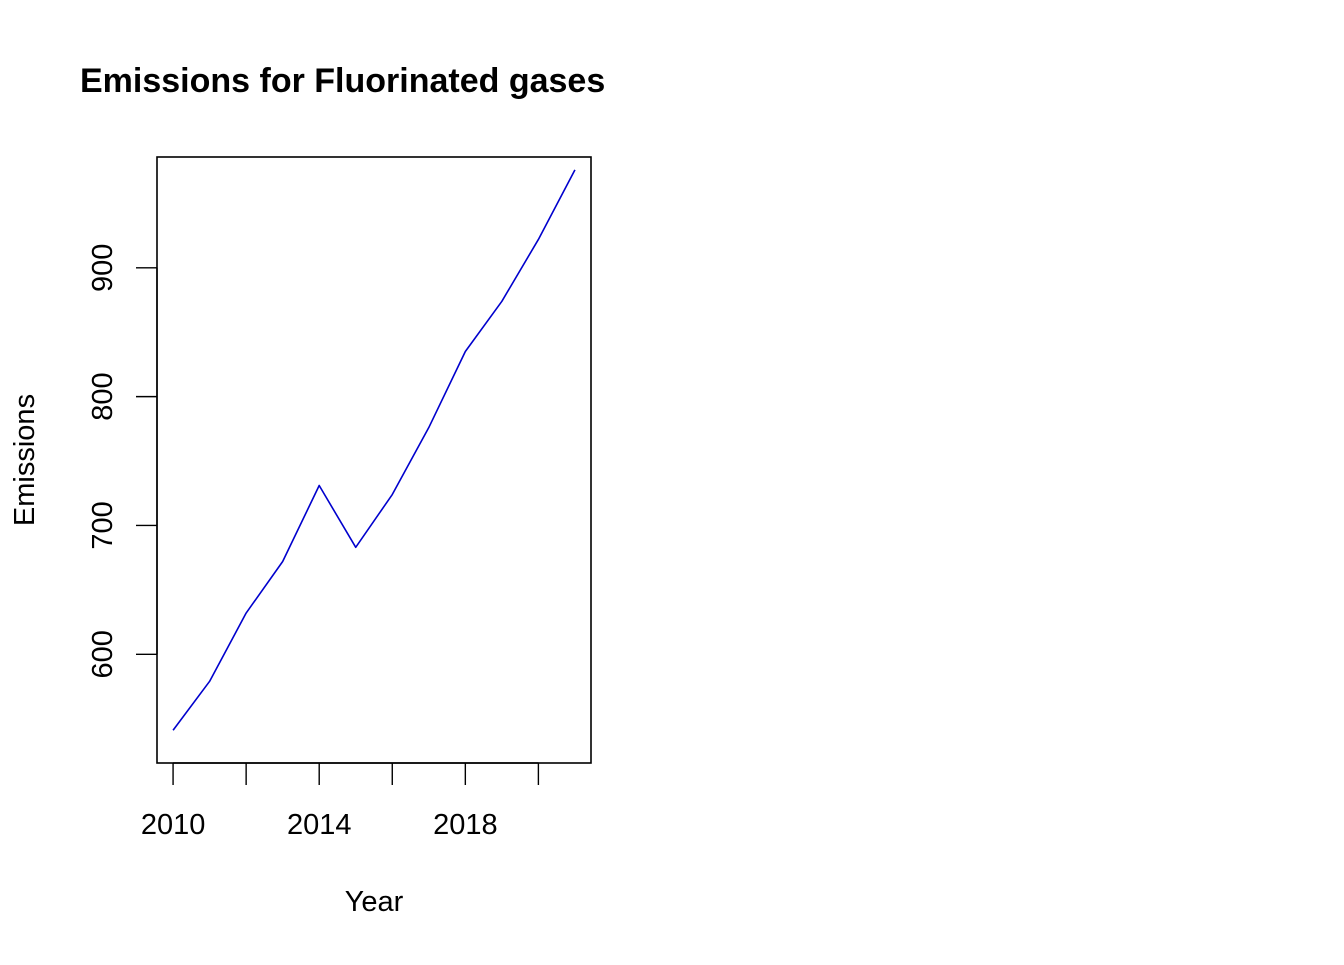  Describe the element at coordinates (173, 825) in the screenshot. I see `x-tick-label: 2010` at that location.